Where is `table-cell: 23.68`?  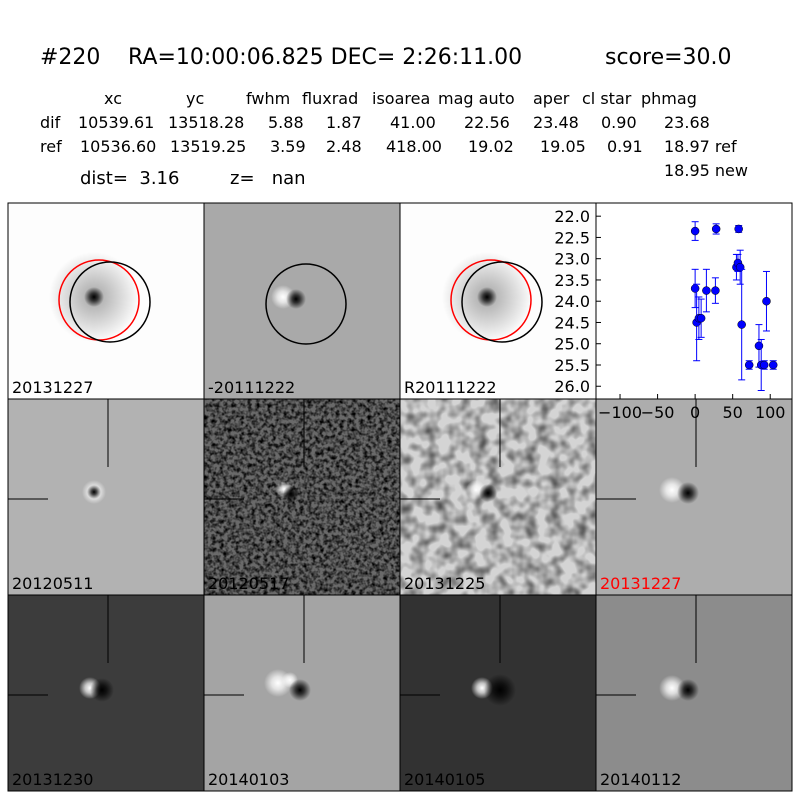 table-cell: 23.68 is located at coordinates (687, 122).